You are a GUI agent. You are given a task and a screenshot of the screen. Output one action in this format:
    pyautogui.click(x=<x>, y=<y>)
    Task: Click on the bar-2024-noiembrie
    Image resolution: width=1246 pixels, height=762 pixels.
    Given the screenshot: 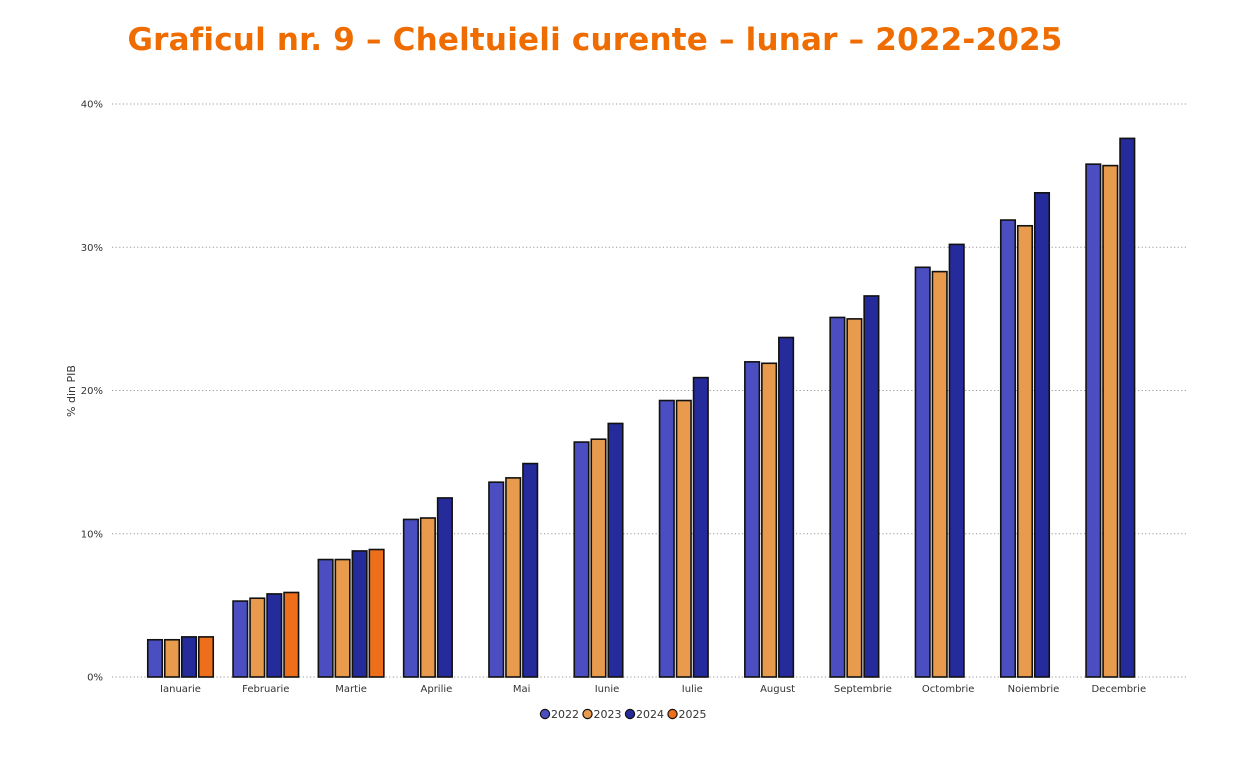 What is the action you would take?
    pyautogui.click(x=1042, y=435)
    